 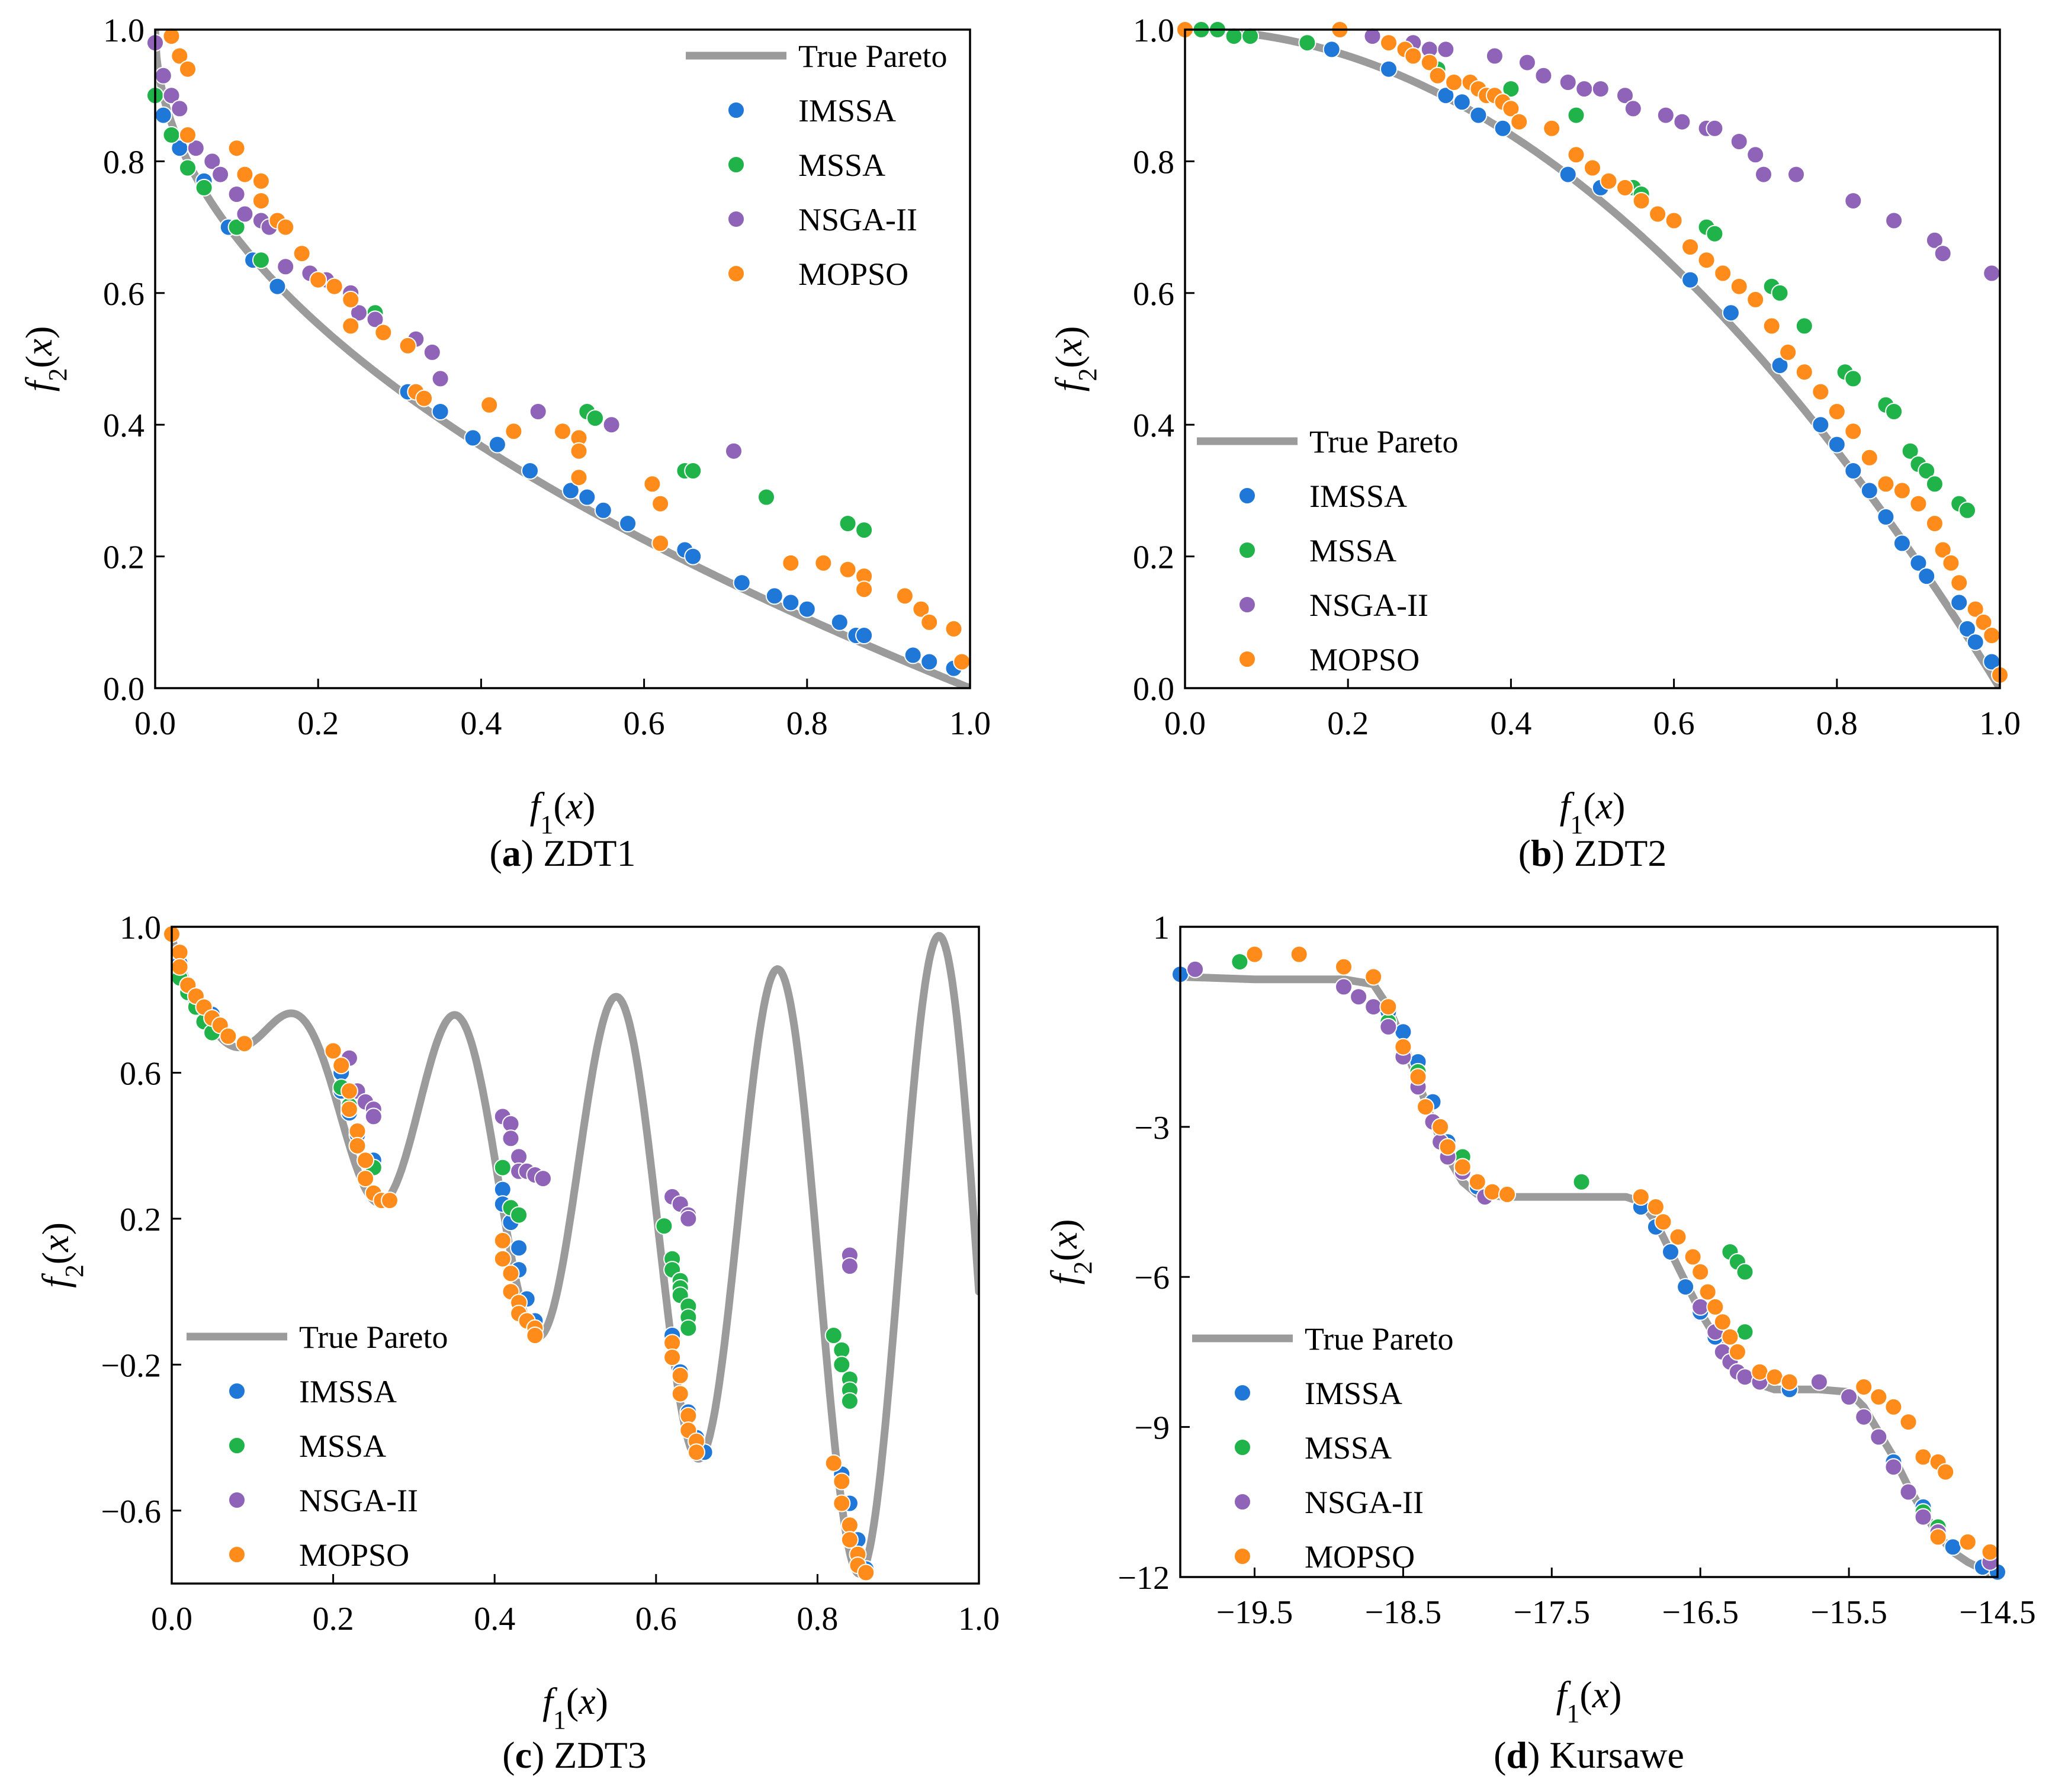 What do you see at coordinates (1593, 812) in the screenshot?
I see `x-axis-label: f1(x)` at bounding box center [1593, 812].